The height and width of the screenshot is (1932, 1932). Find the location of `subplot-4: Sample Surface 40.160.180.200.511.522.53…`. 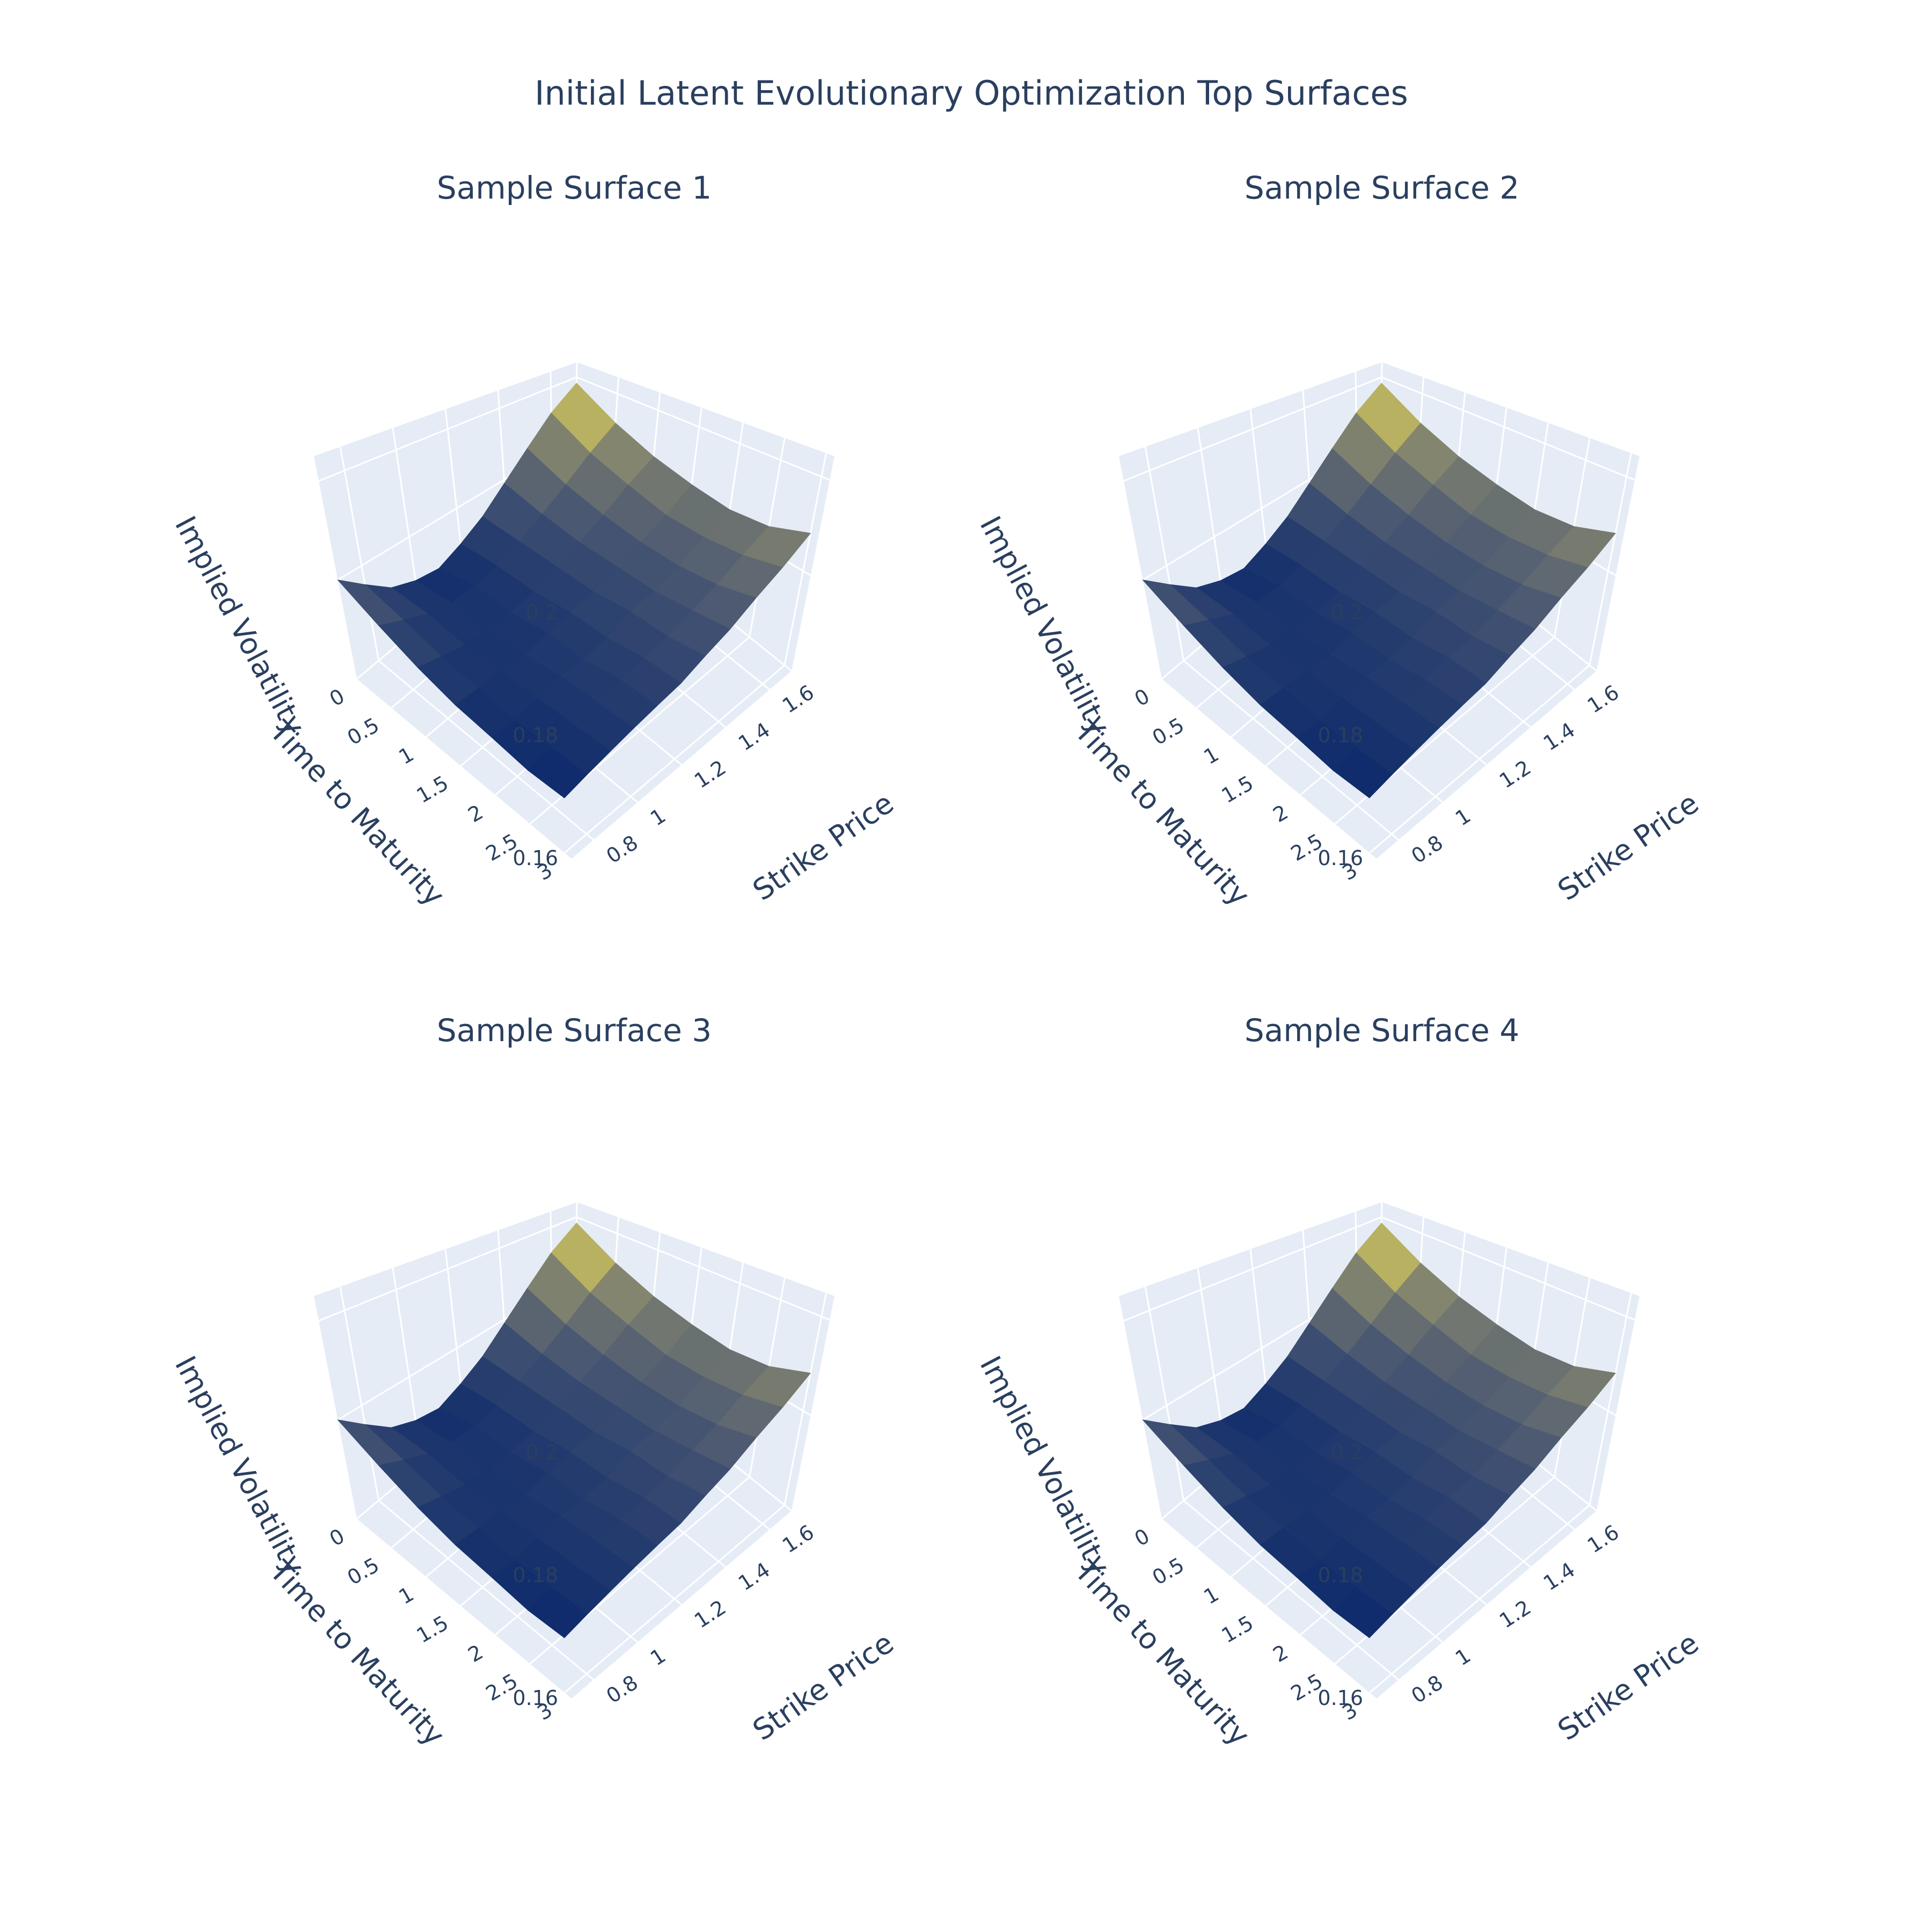

subplot-4: Sample Surface 40.160.180.200.511.522.53… is located at coordinates (1339, 1382).